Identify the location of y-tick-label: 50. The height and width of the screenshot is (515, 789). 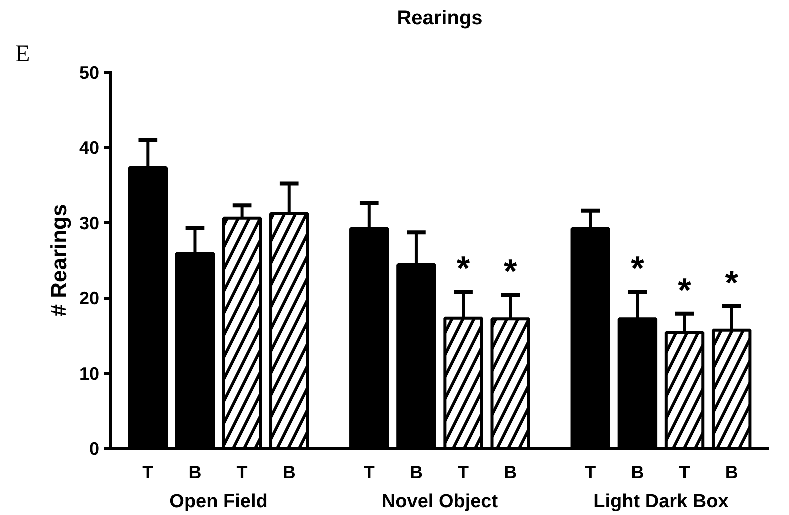
(89, 73).